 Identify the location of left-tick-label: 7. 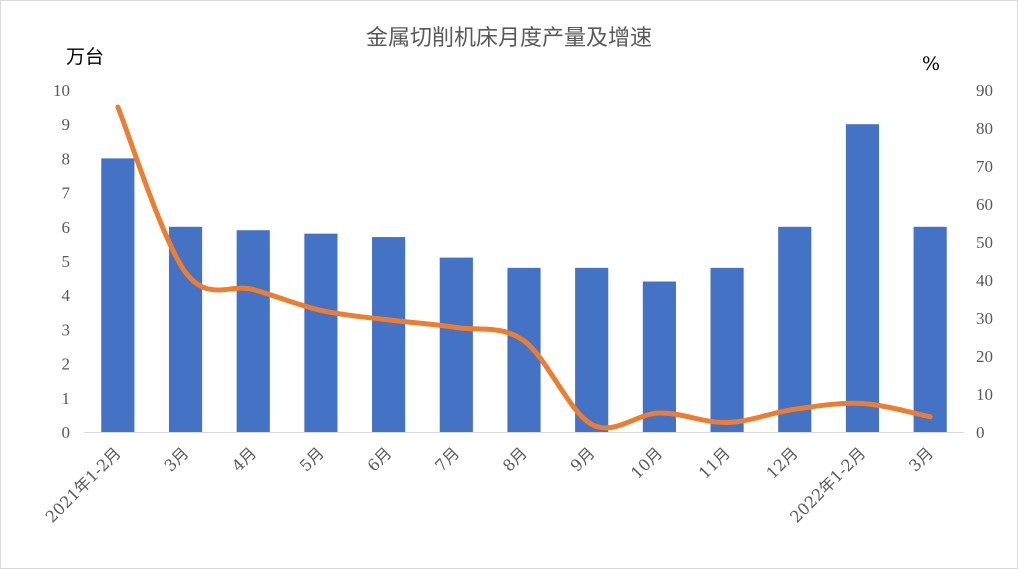
(66, 193).